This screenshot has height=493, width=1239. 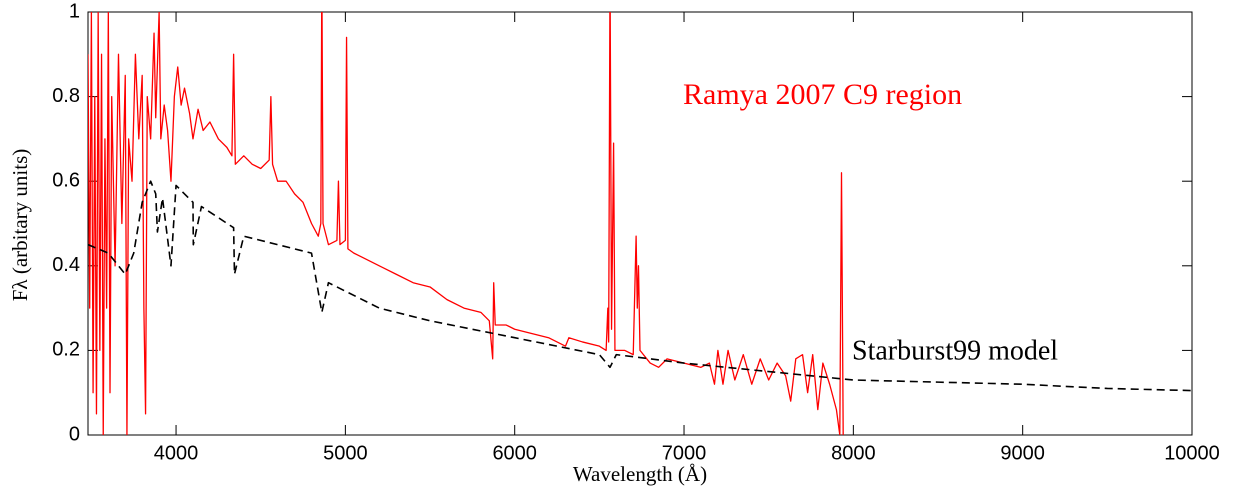 I want to click on y-tick-label: 0, so click(x=74, y=434).